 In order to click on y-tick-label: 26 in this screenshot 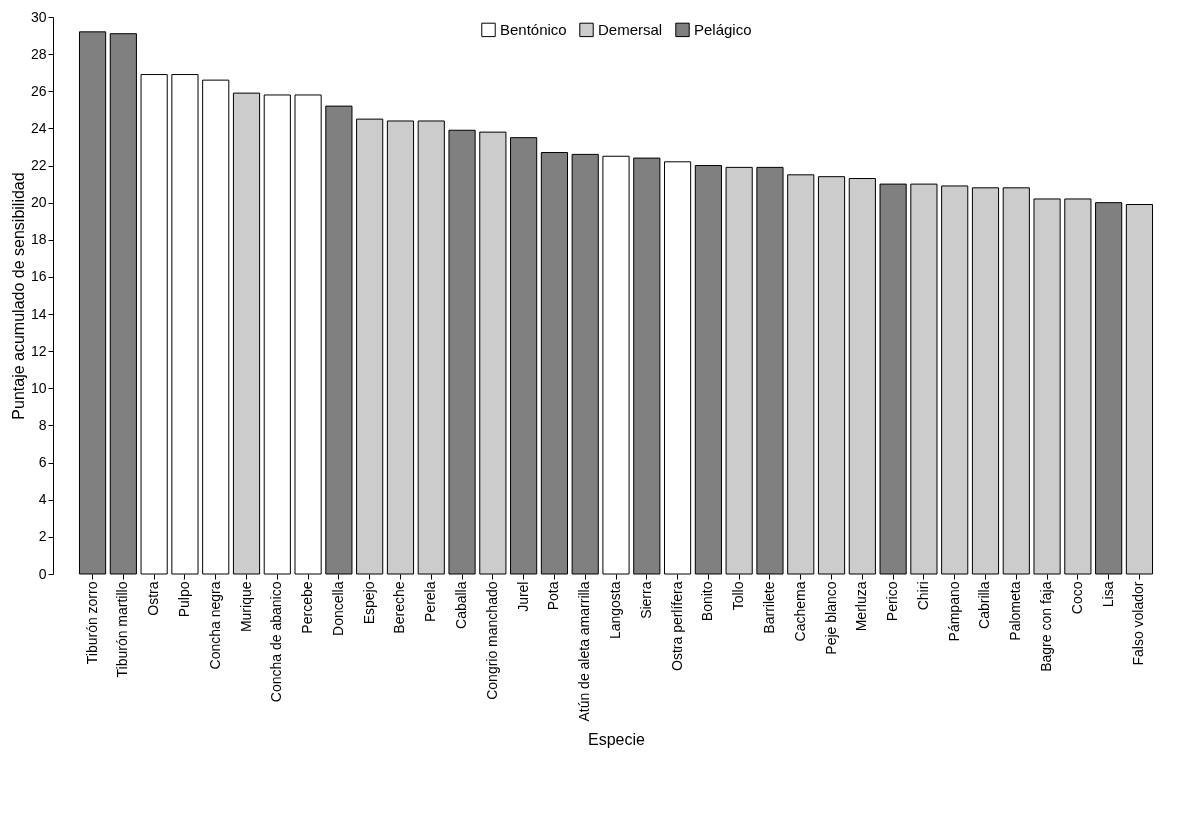, I will do `click(38, 90)`.